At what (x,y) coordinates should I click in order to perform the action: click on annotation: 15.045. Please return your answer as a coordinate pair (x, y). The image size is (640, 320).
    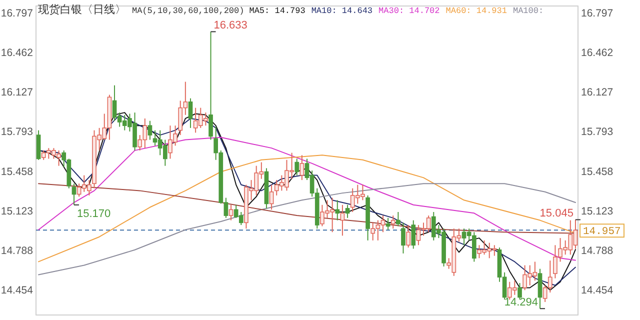
    Looking at the image, I should click on (557, 214).